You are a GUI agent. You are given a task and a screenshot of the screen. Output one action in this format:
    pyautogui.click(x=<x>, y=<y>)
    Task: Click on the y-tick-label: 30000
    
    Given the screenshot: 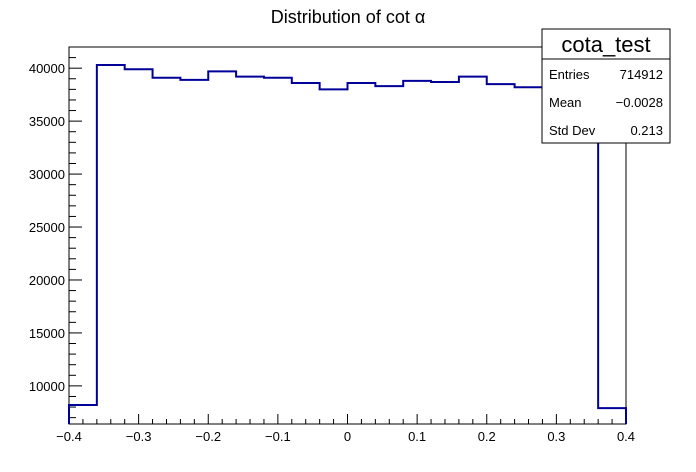 What is the action you would take?
    pyautogui.click(x=47, y=174)
    